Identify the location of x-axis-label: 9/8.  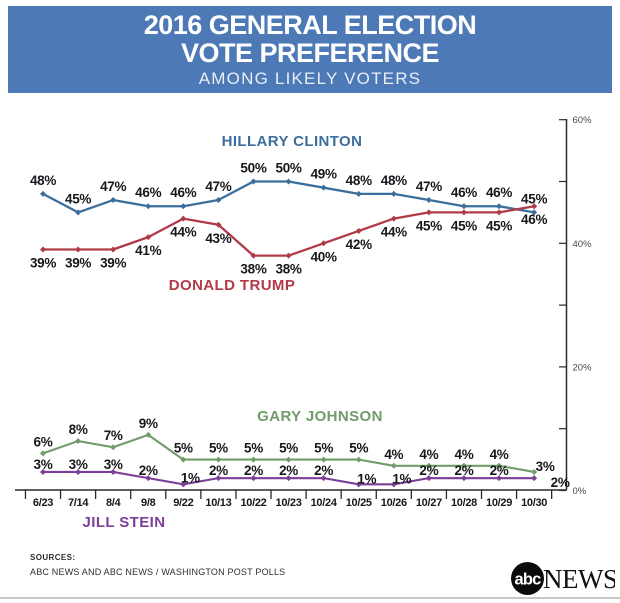
(148, 503).